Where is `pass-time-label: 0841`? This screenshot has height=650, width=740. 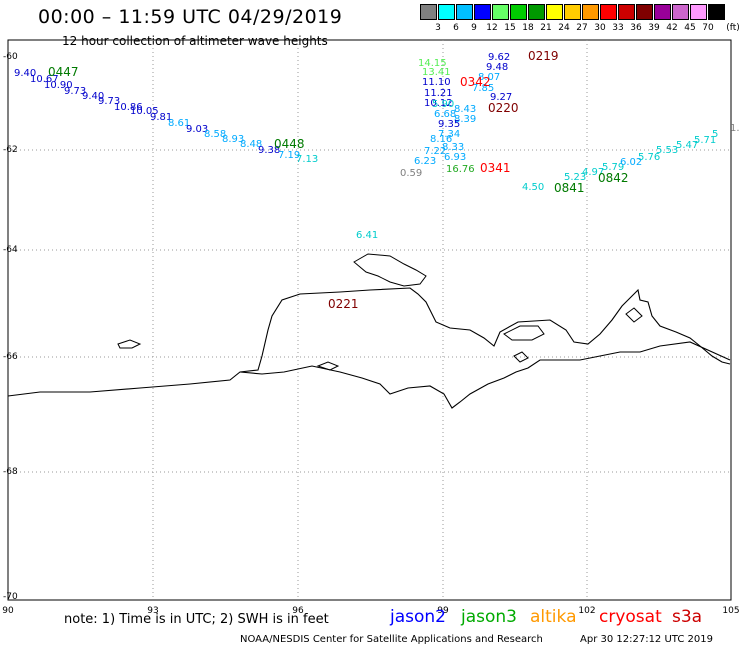
pass-time-label: 0841 is located at coordinates (569, 188).